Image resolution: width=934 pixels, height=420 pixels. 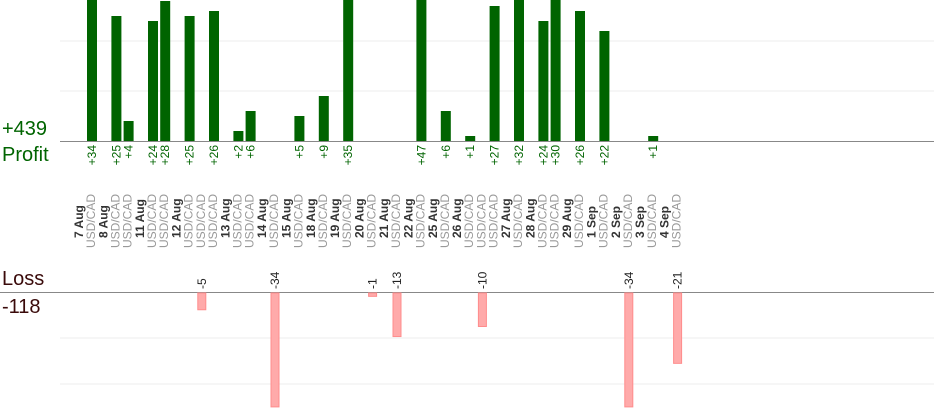 What do you see at coordinates (665, 222) in the screenshot?
I see `date-label: 4 Sep` at bounding box center [665, 222].